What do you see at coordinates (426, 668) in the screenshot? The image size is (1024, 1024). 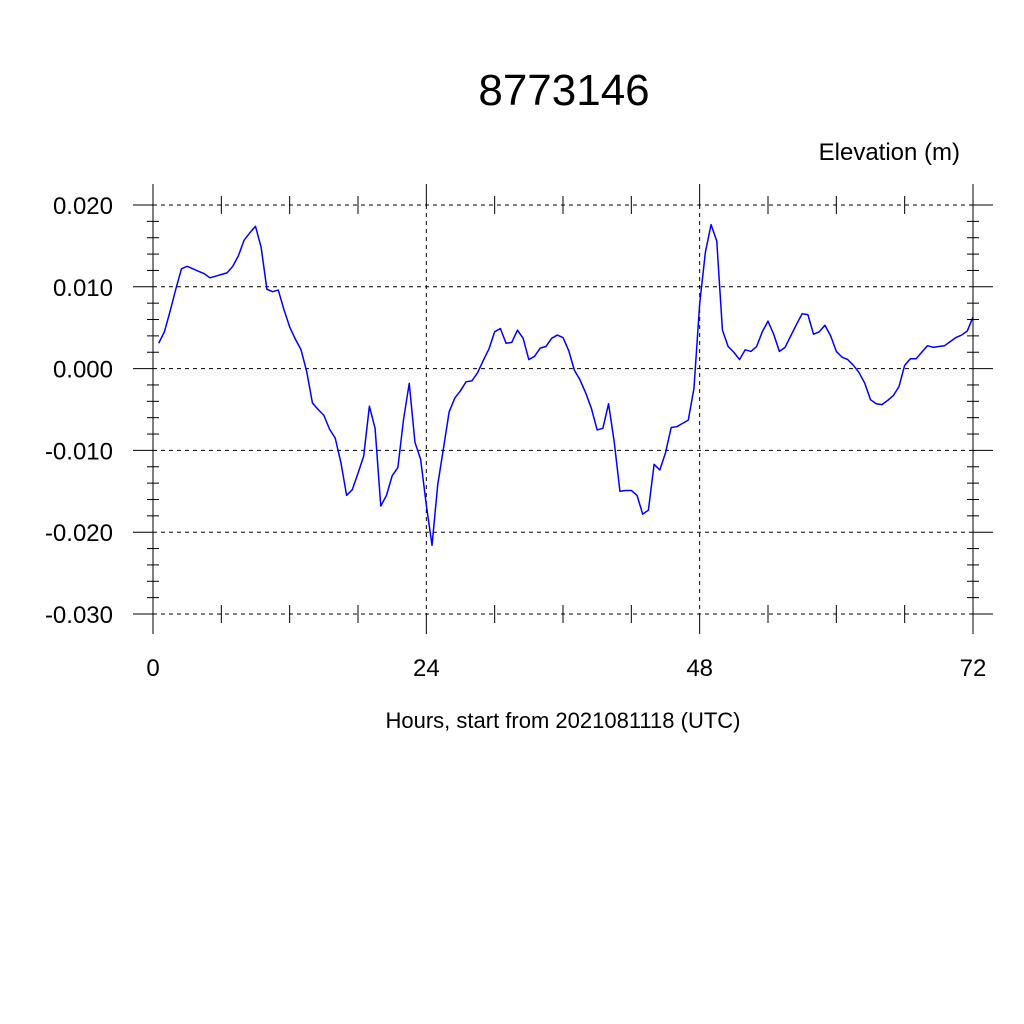 I see `x-tick-label-1: 24` at bounding box center [426, 668].